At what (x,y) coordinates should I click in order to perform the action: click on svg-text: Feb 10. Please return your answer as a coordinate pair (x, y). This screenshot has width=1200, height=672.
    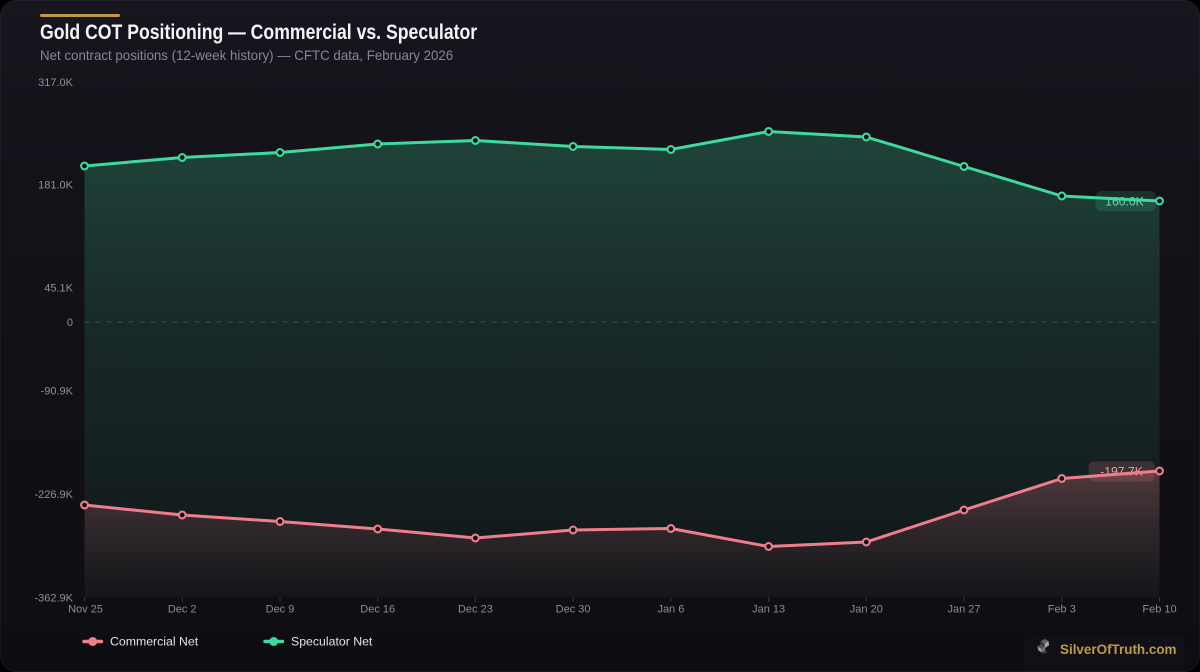
    Looking at the image, I should click on (1159, 610).